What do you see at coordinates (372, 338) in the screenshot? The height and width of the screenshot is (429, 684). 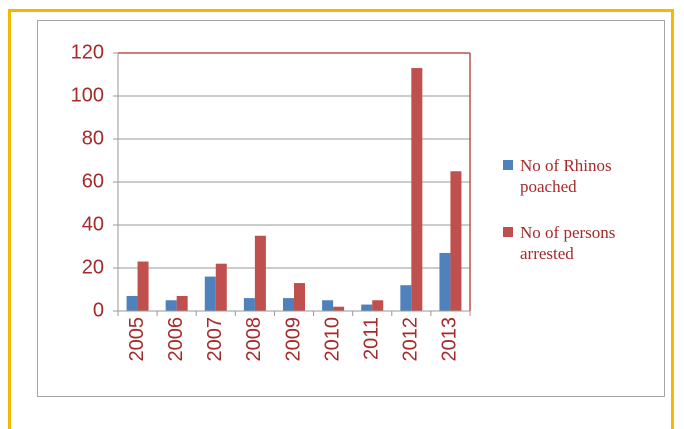 I see `x-tick-label: 2011` at bounding box center [372, 338].